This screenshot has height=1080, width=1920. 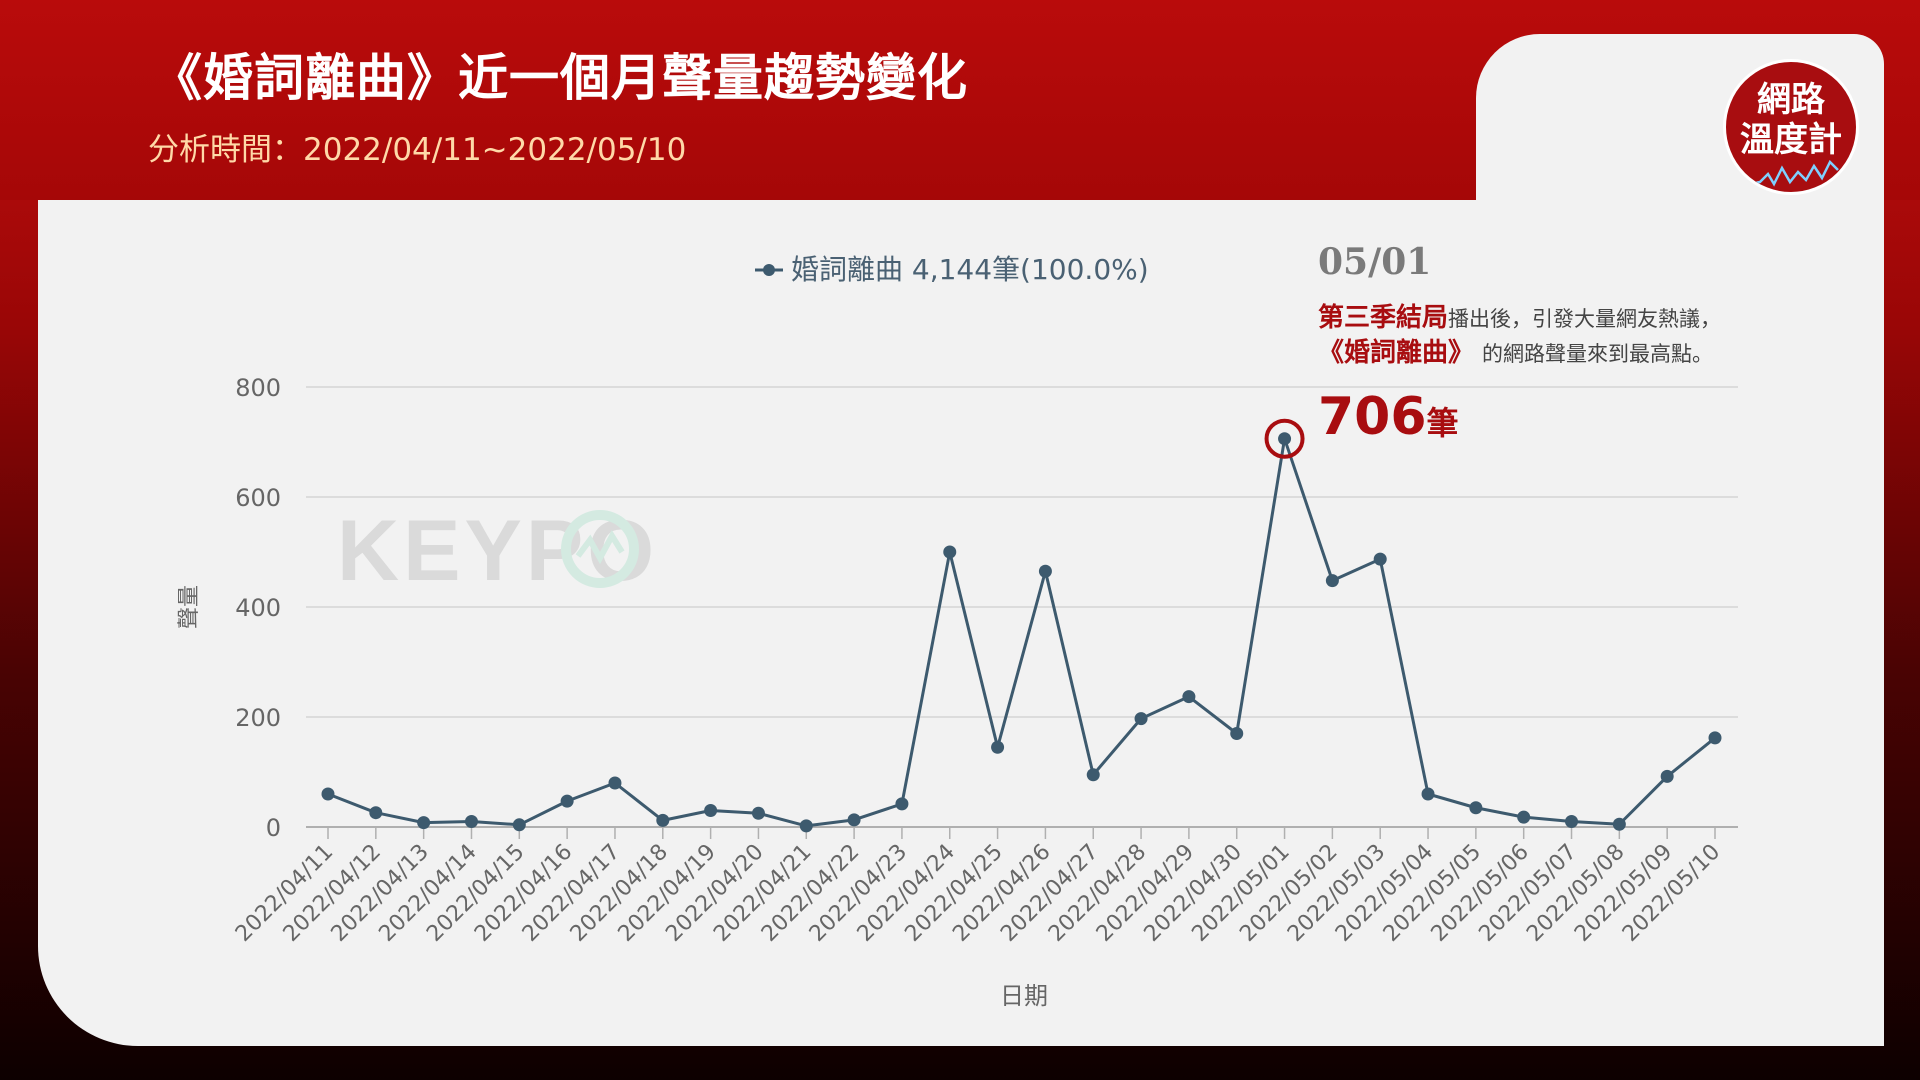 I want to click on annotation-line1: 第三季結局播出後，引發大量網友熱議，, so click(x=1519, y=317).